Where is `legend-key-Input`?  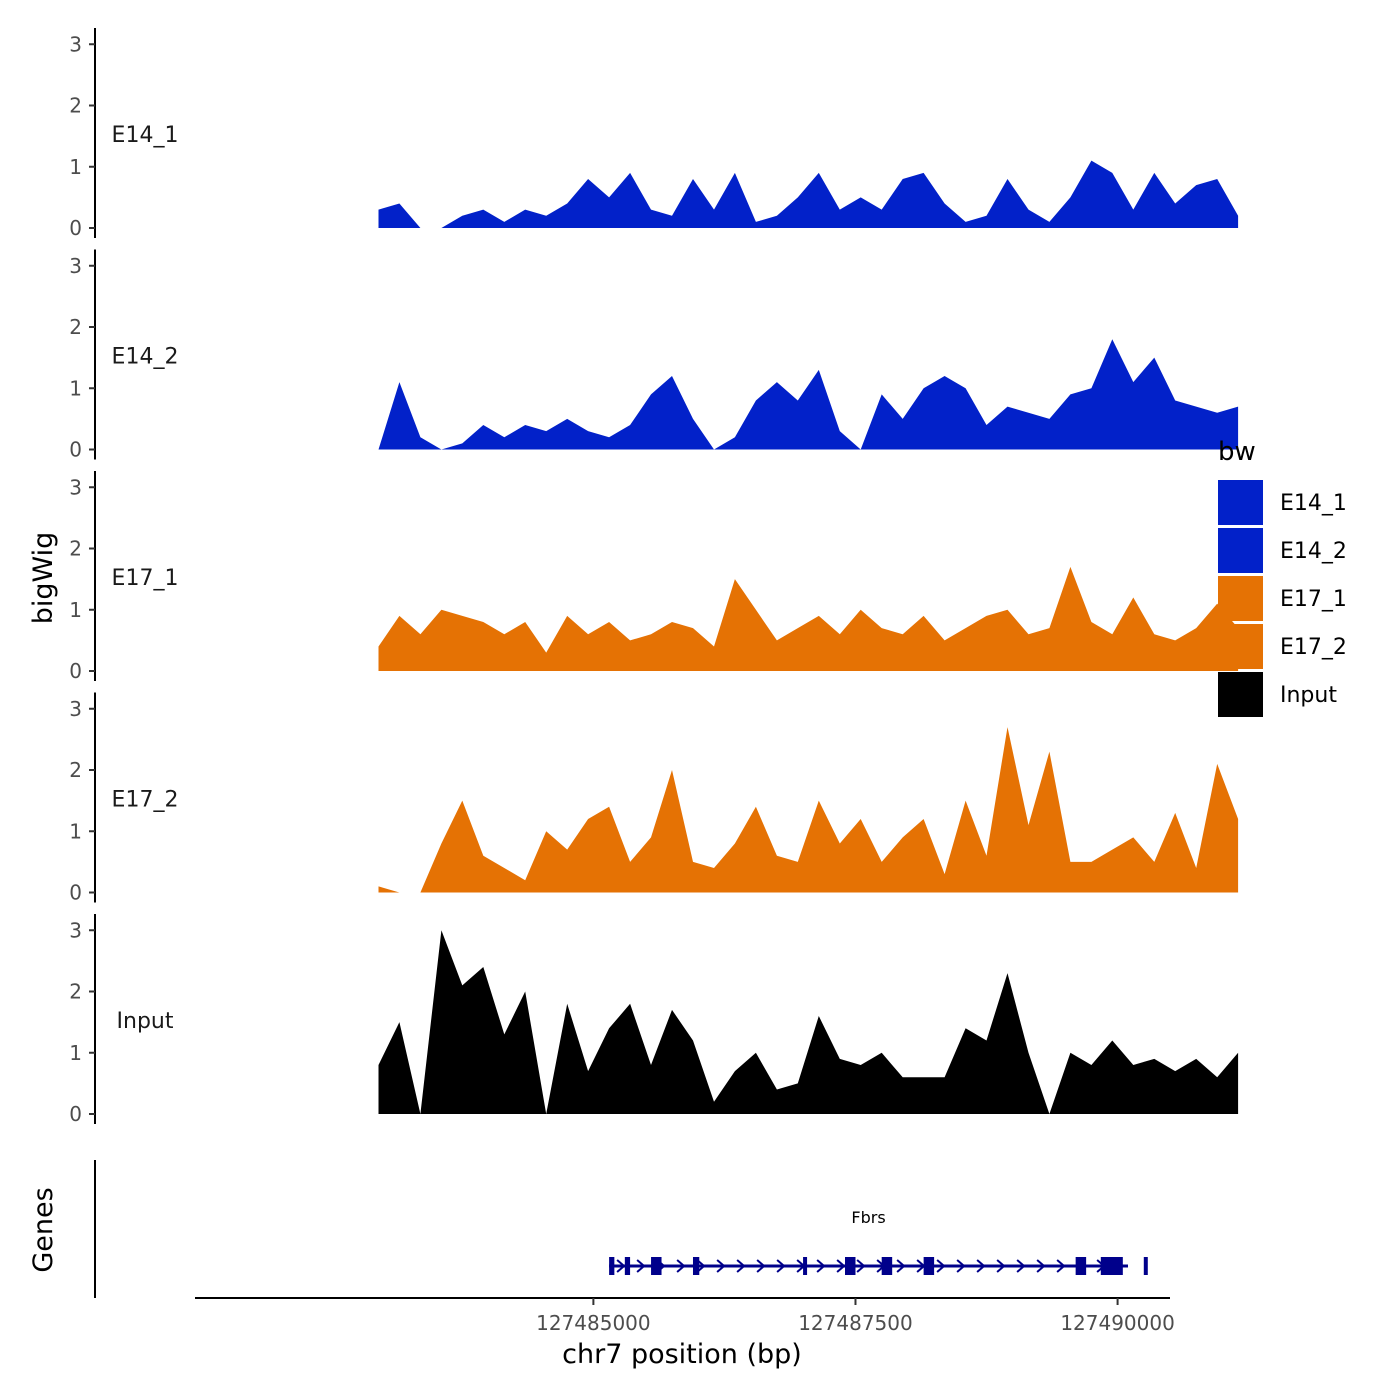 legend-key-Input is located at coordinates (1240, 694).